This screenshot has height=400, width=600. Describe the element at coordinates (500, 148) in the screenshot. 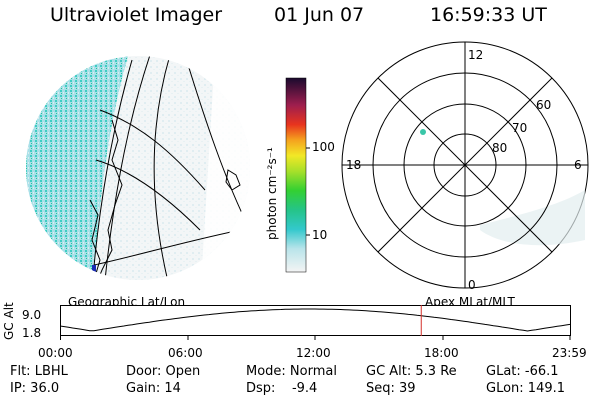

I see `mlat-label-80: 80` at that location.